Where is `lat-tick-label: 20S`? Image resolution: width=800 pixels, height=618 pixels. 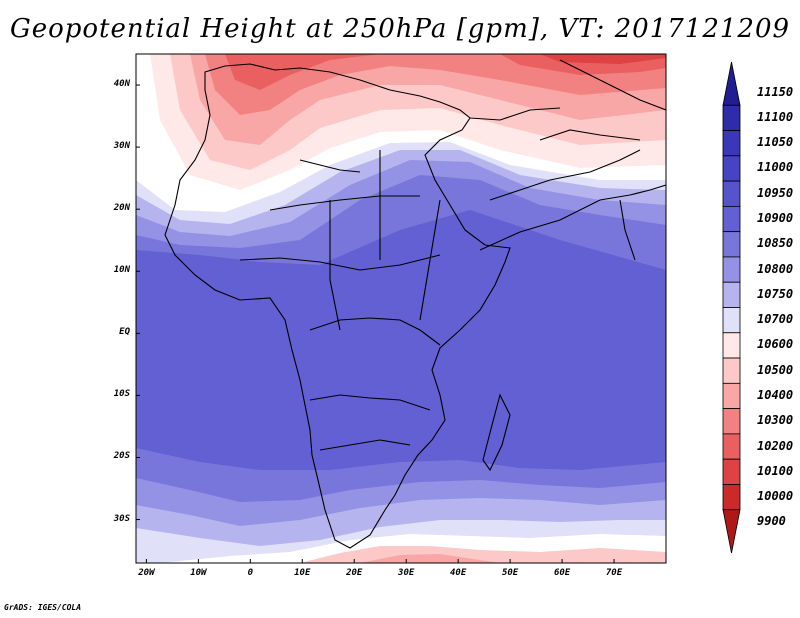
lat-tick-label: 20S is located at coordinates (121, 456).